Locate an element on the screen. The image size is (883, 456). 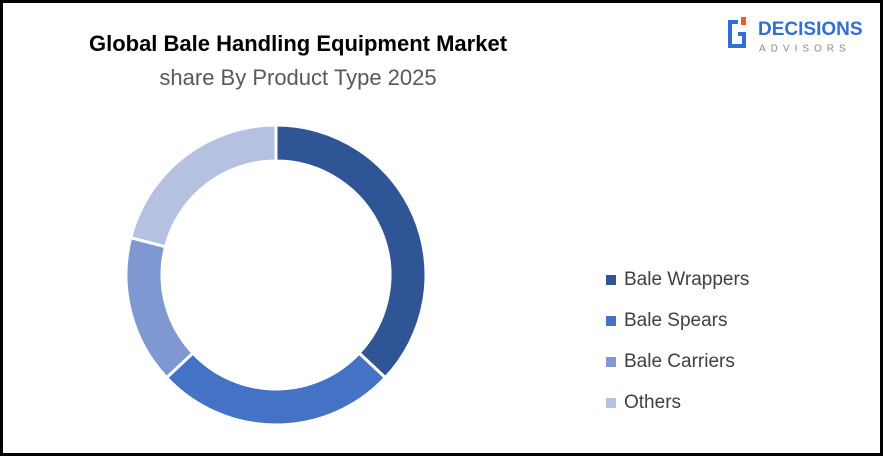
logo: DECISIONS ADVISORS is located at coordinates (795, 36).